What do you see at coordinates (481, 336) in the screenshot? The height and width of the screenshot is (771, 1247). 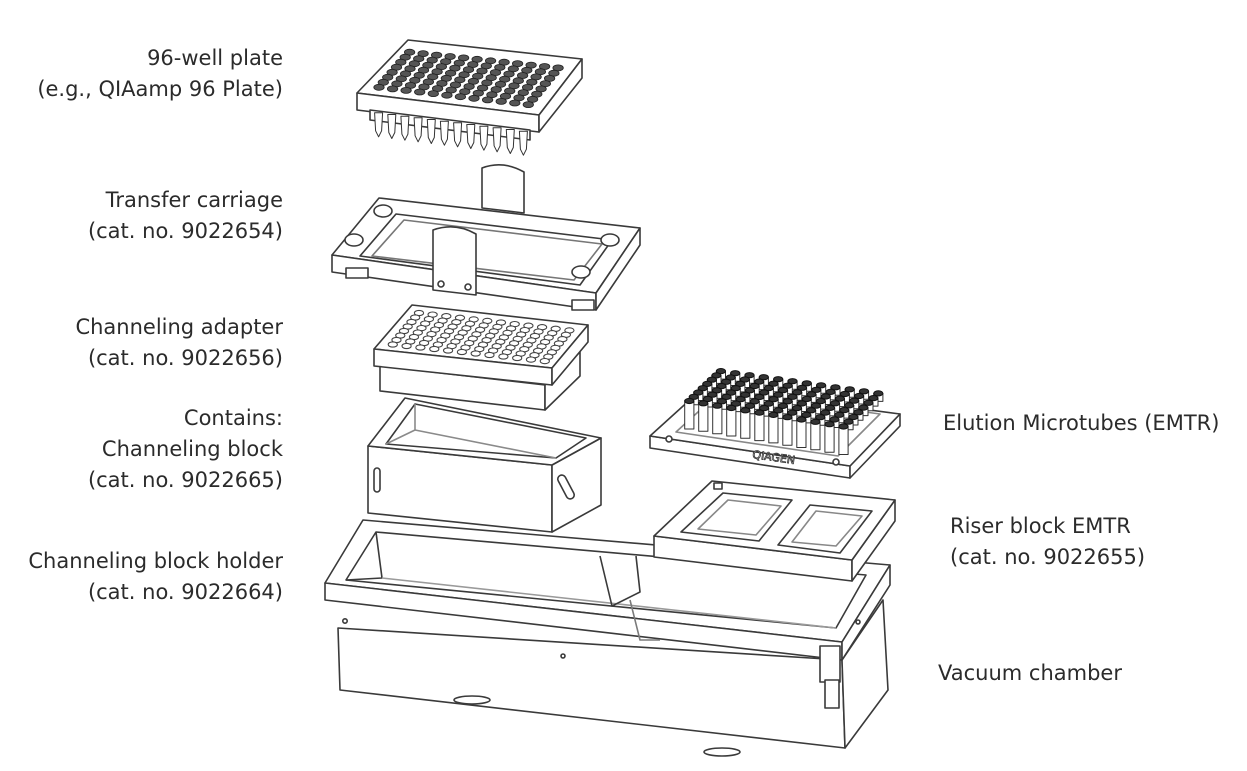 I see `channeling-adapter-wells` at bounding box center [481, 336].